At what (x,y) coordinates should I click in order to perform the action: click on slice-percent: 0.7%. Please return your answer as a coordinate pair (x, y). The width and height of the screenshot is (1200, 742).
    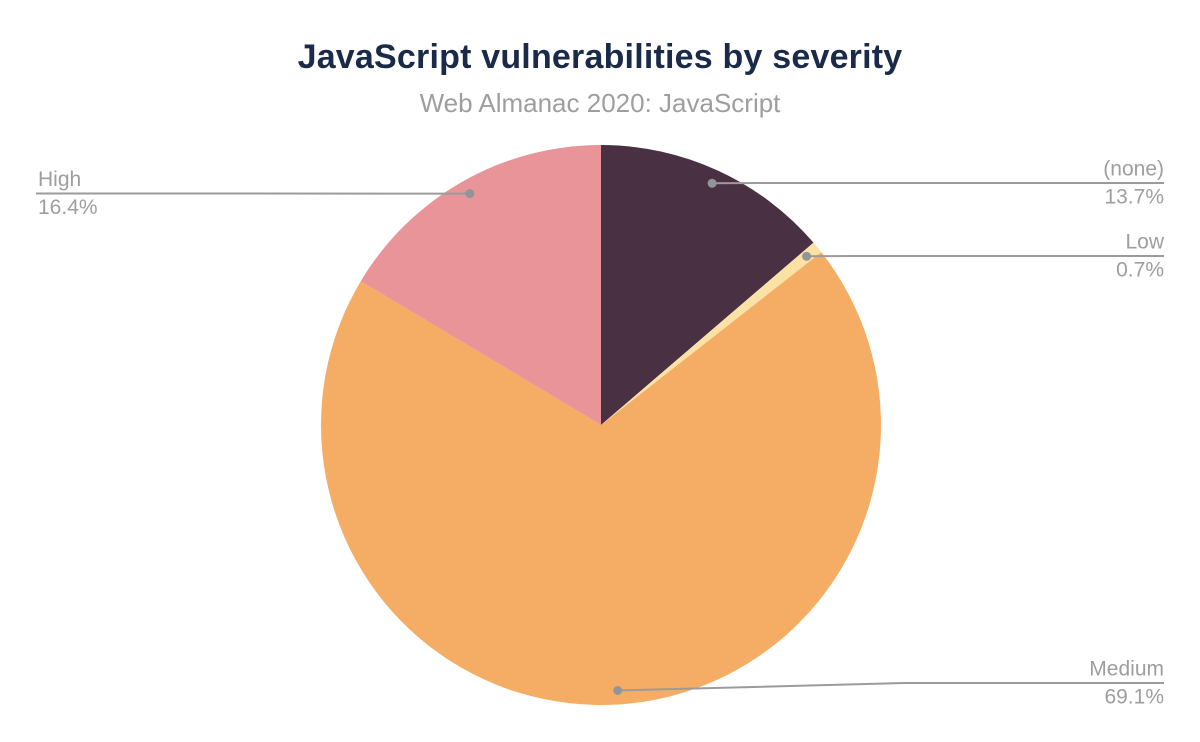
    Looking at the image, I should click on (1140, 270).